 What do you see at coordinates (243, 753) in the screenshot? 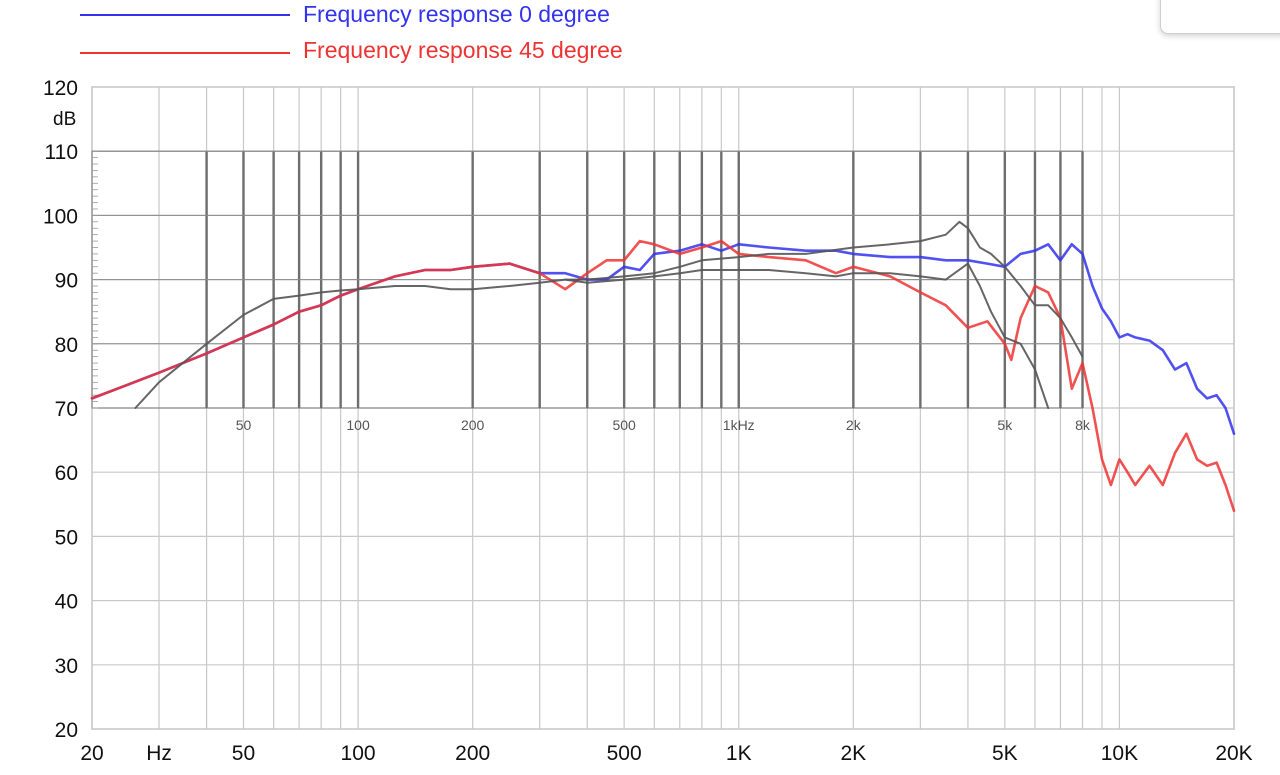
I see `x-tick-label: 50` at bounding box center [243, 753].